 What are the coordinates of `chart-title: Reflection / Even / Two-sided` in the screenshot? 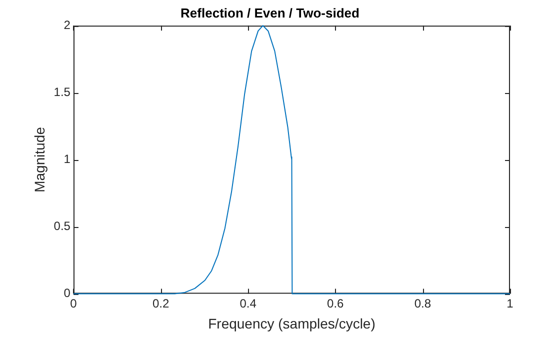 It's located at (270, 12).